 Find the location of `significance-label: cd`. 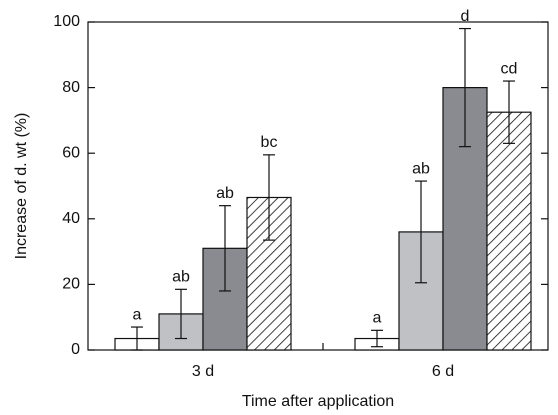

significance-label: cd is located at coordinates (509, 68).